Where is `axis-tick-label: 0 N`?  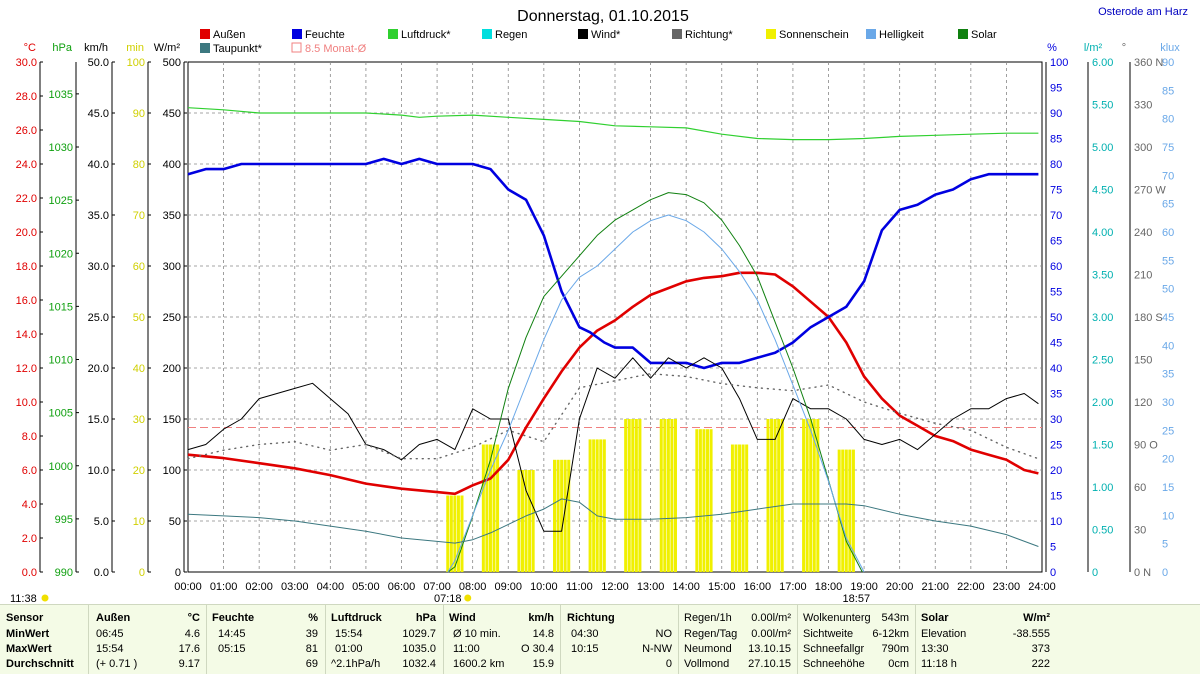
axis-tick-label: 0 N is located at coordinates (1142, 573).